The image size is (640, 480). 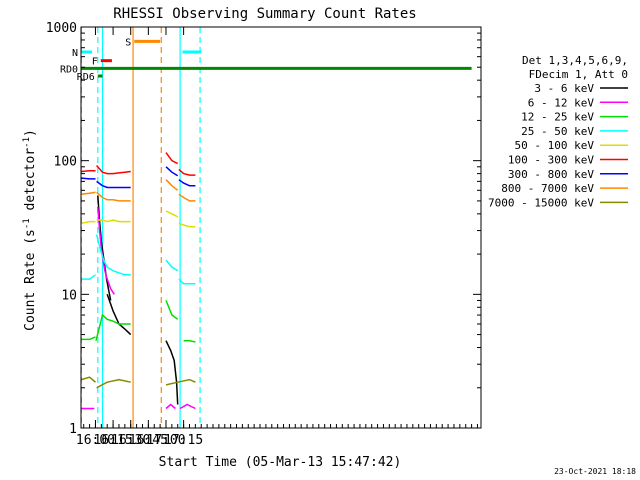 What do you see at coordinates (557, 131) in the screenshot?
I see `legend-label: 25 - 50 keV` at bounding box center [557, 131].